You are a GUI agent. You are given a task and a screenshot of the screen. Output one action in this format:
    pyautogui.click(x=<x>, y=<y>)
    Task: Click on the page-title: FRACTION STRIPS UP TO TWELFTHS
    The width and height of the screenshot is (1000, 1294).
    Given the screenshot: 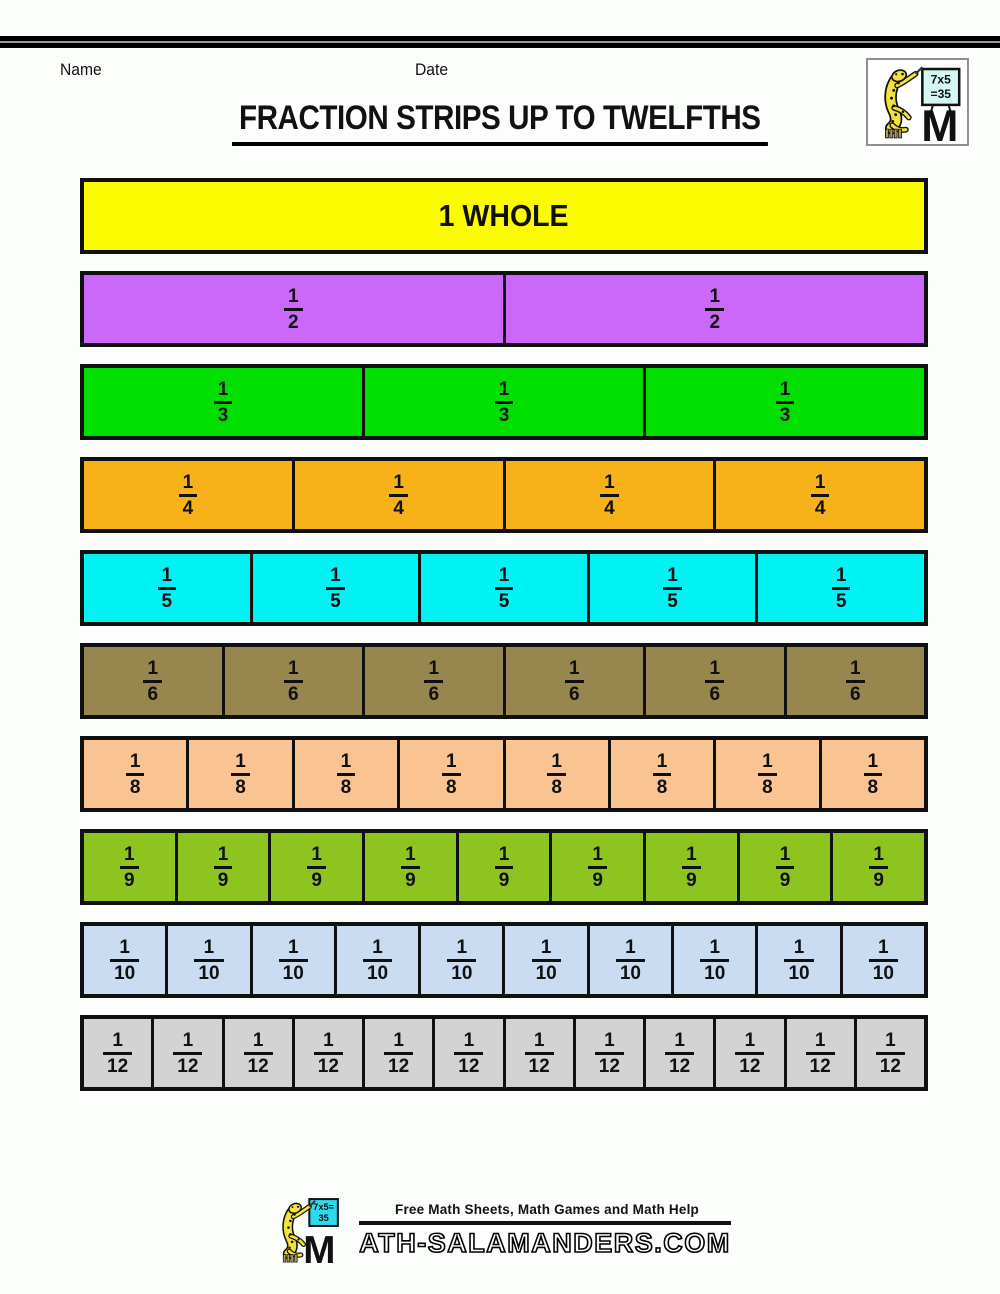 What is the action you would take?
    pyautogui.click(x=500, y=122)
    